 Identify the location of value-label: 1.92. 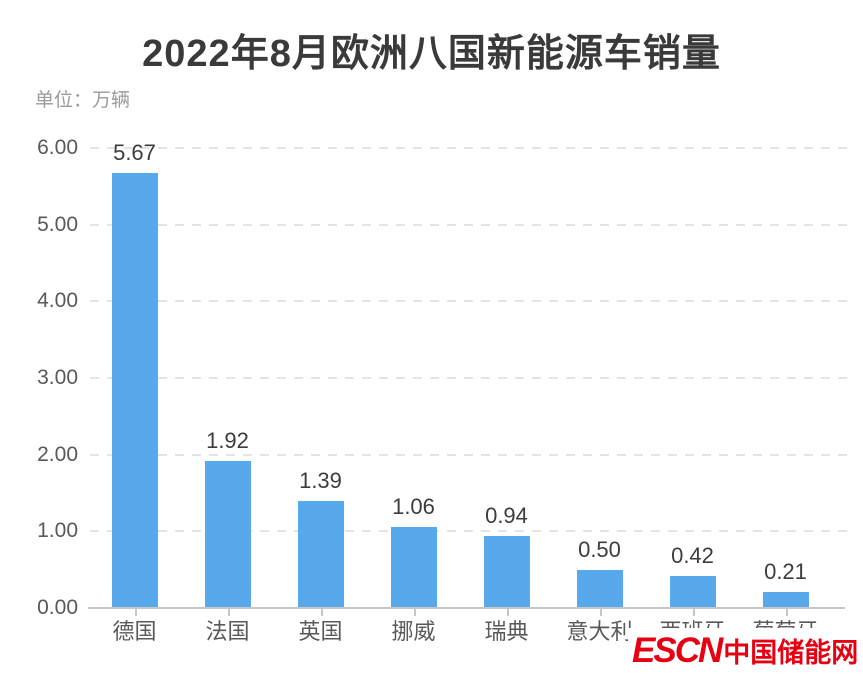
(227, 440).